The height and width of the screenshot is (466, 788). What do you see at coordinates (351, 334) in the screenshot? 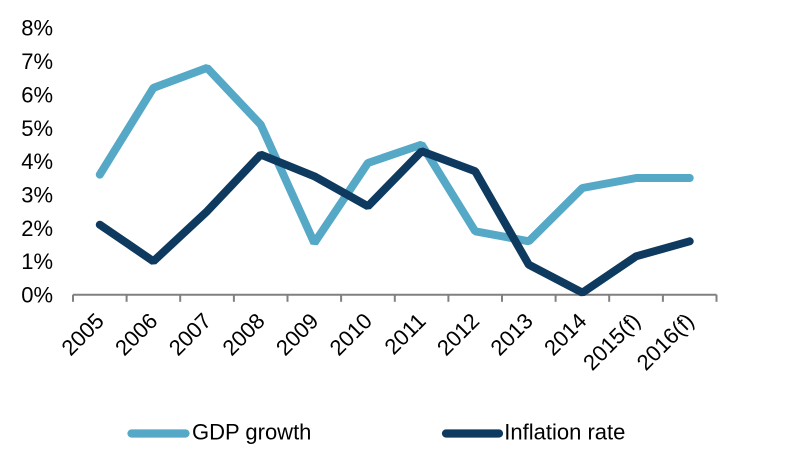
I see `svg-text: 2010` at bounding box center [351, 334].